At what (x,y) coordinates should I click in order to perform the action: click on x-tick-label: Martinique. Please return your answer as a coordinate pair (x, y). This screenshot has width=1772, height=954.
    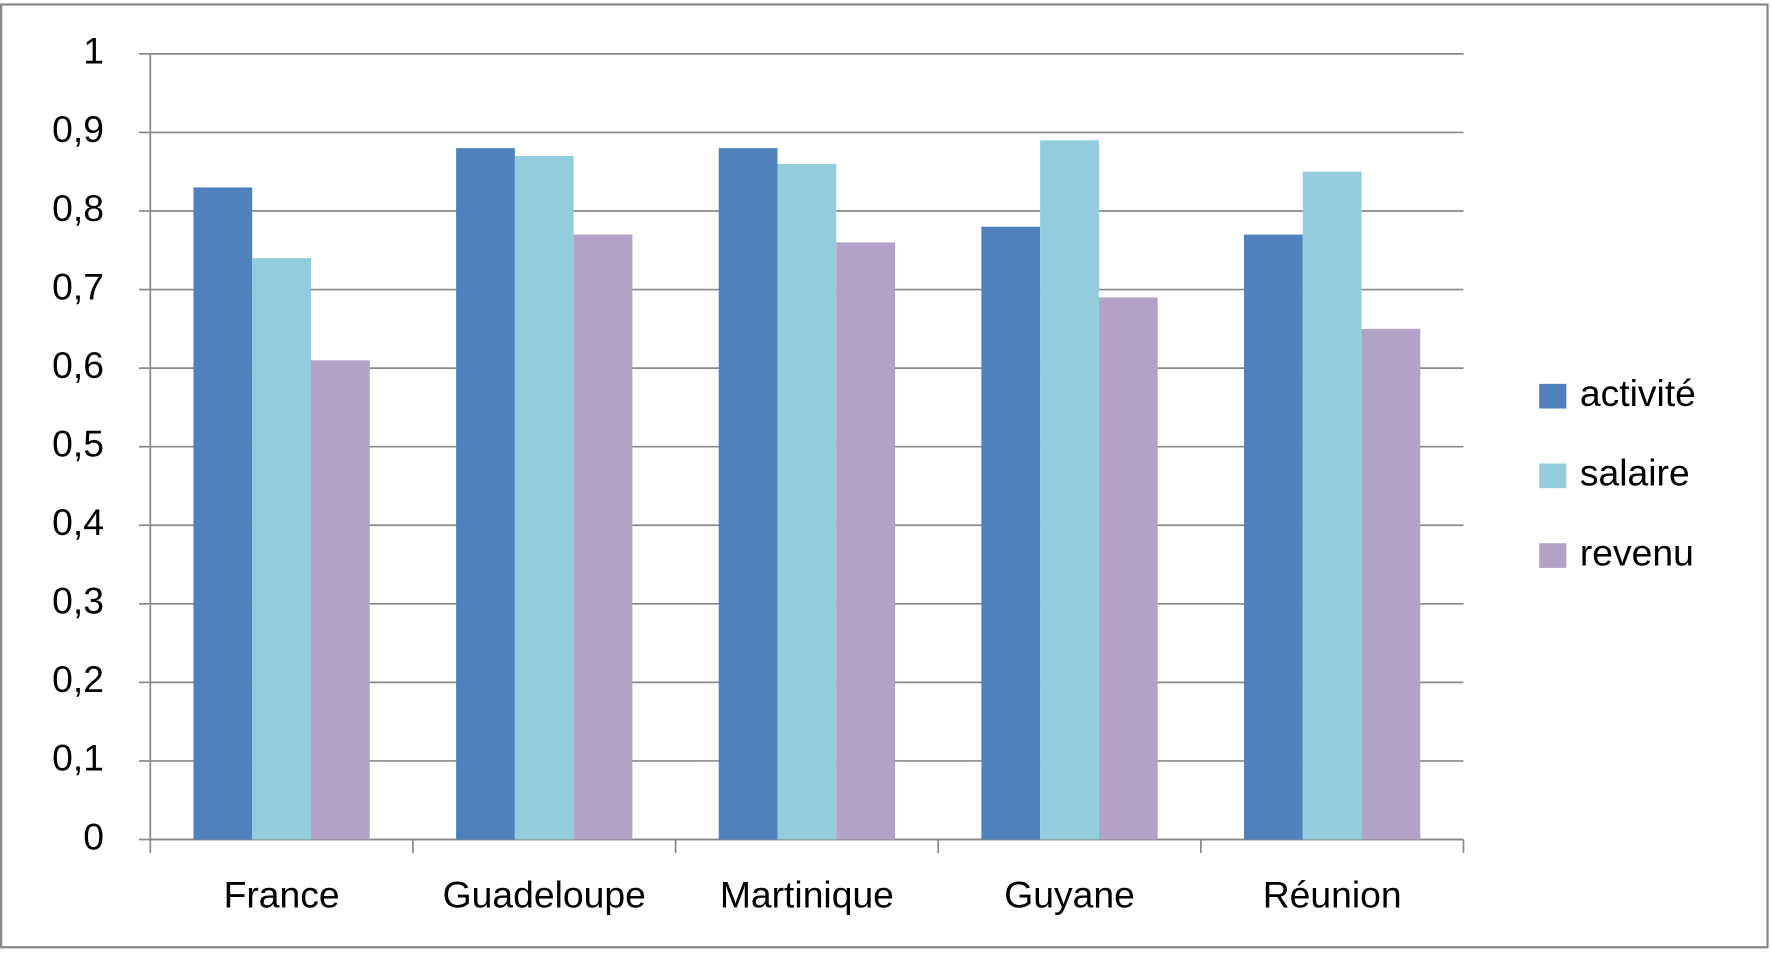
    Looking at the image, I should click on (807, 895).